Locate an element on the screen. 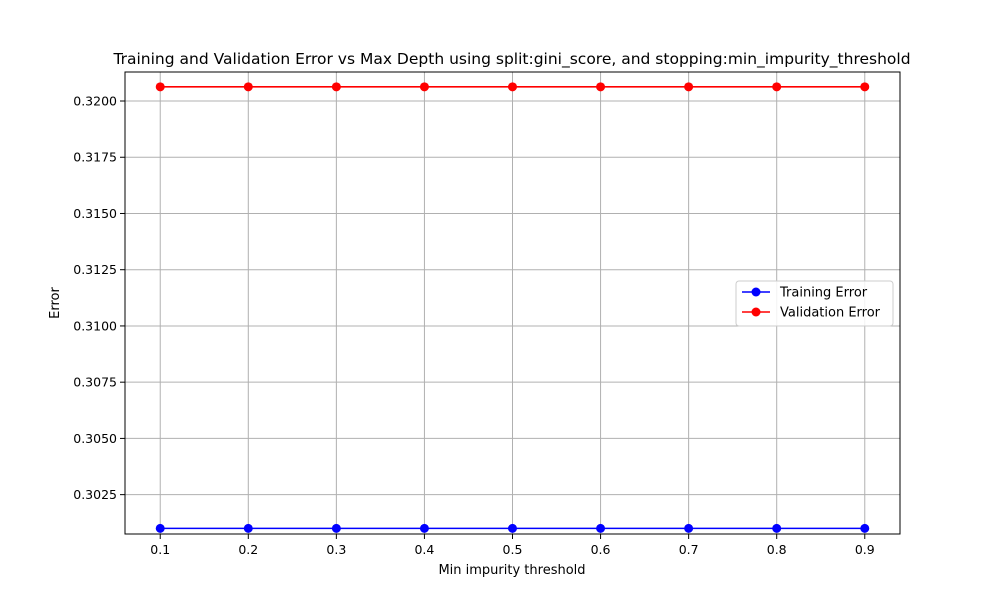 The height and width of the screenshot is (600, 1000). legend-validation-error-marker is located at coordinates (756, 312).